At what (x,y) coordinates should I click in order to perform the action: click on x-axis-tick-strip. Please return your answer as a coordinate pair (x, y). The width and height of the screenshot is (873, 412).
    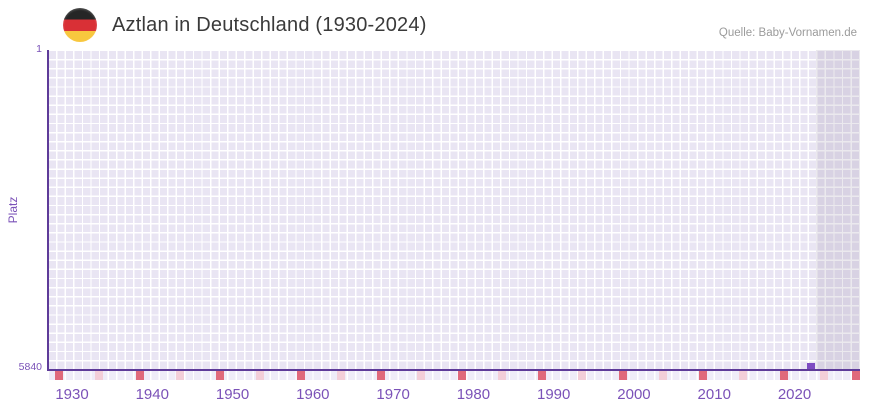
    Looking at the image, I should click on (454, 375).